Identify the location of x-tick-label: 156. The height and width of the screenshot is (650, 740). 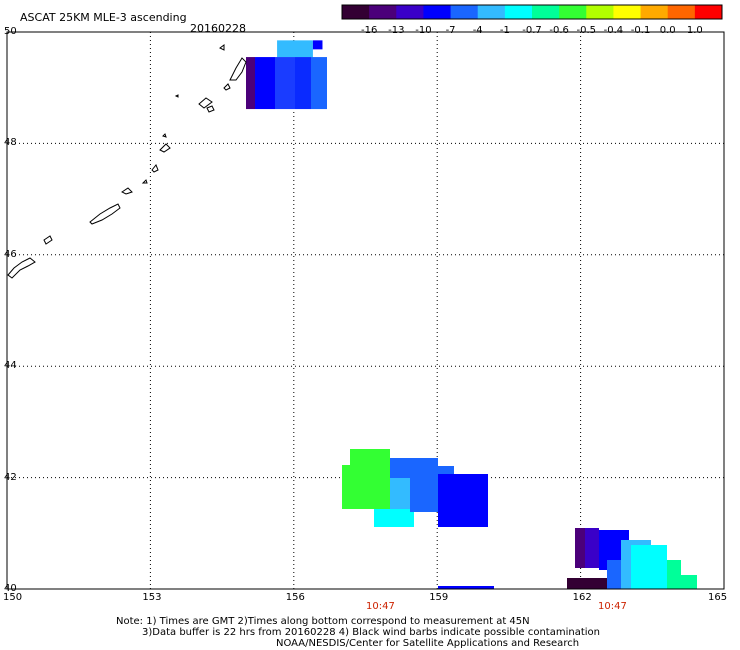
(295, 597).